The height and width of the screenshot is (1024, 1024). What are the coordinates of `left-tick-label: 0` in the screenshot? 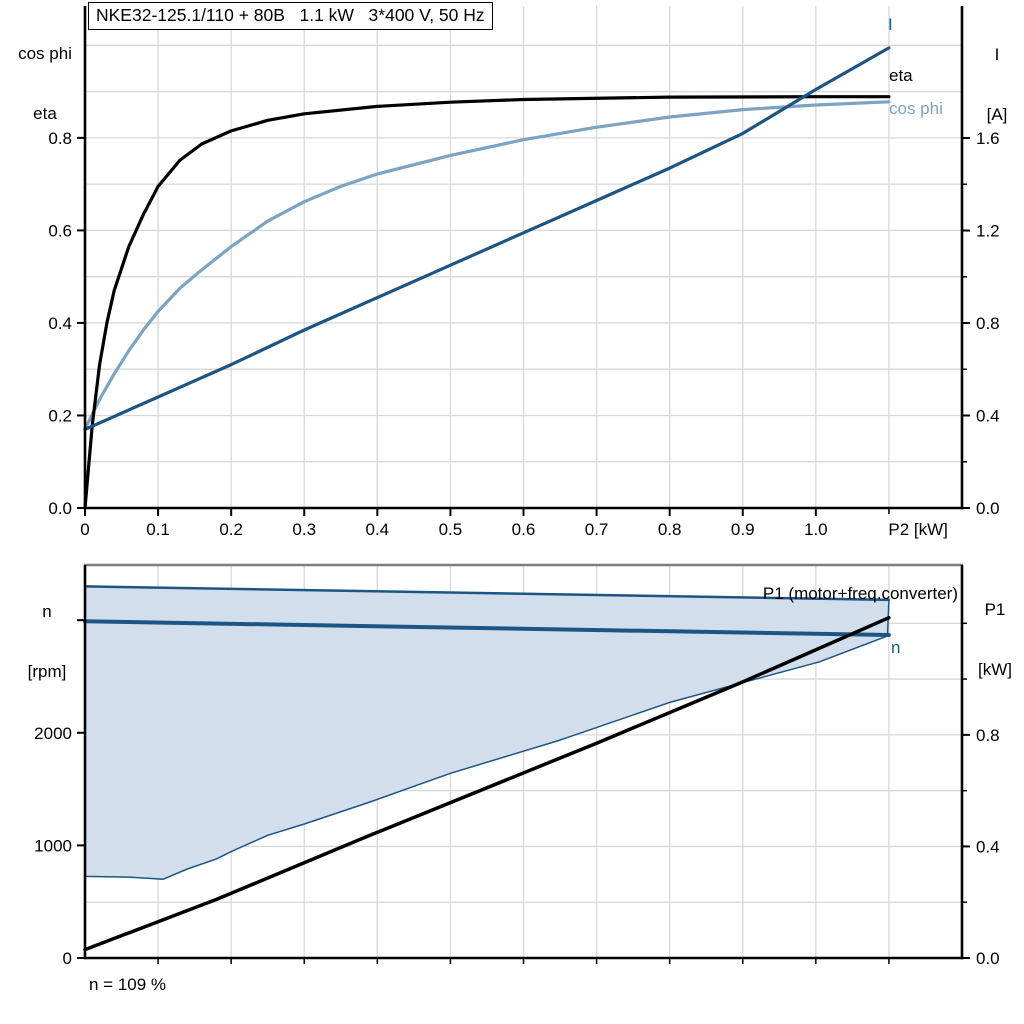 It's located at (67, 958).